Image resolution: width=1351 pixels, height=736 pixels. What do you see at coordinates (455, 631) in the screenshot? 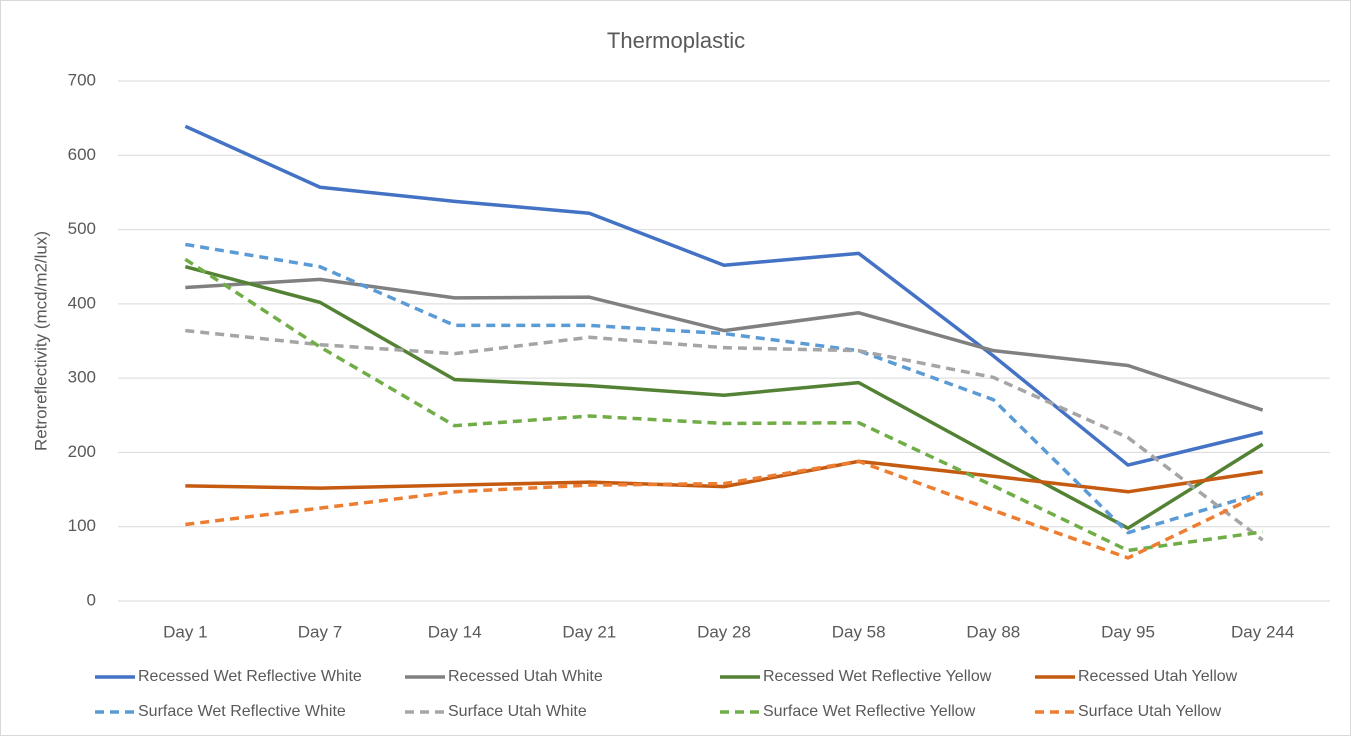
I see `x-tick-label: Day 14` at bounding box center [455, 631].